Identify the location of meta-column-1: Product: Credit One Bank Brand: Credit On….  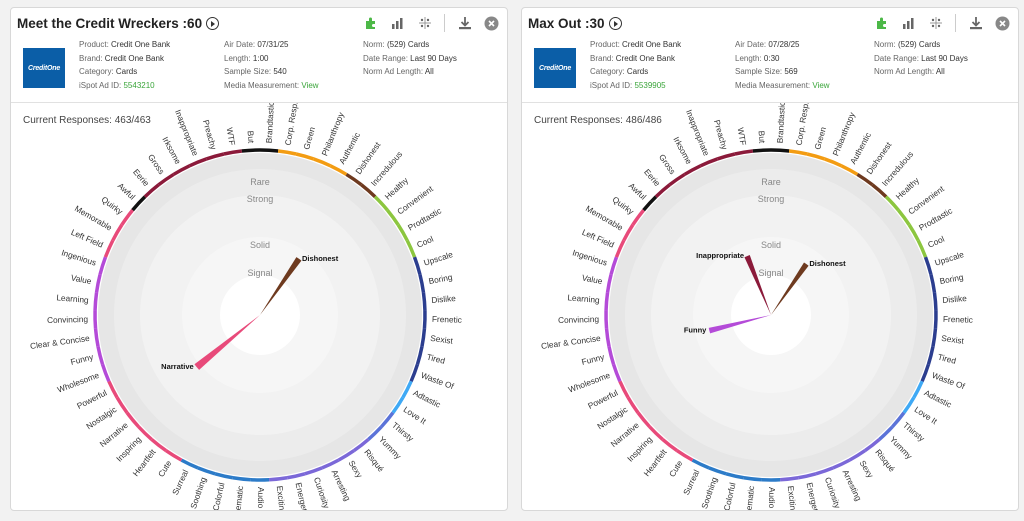
(635, 65).